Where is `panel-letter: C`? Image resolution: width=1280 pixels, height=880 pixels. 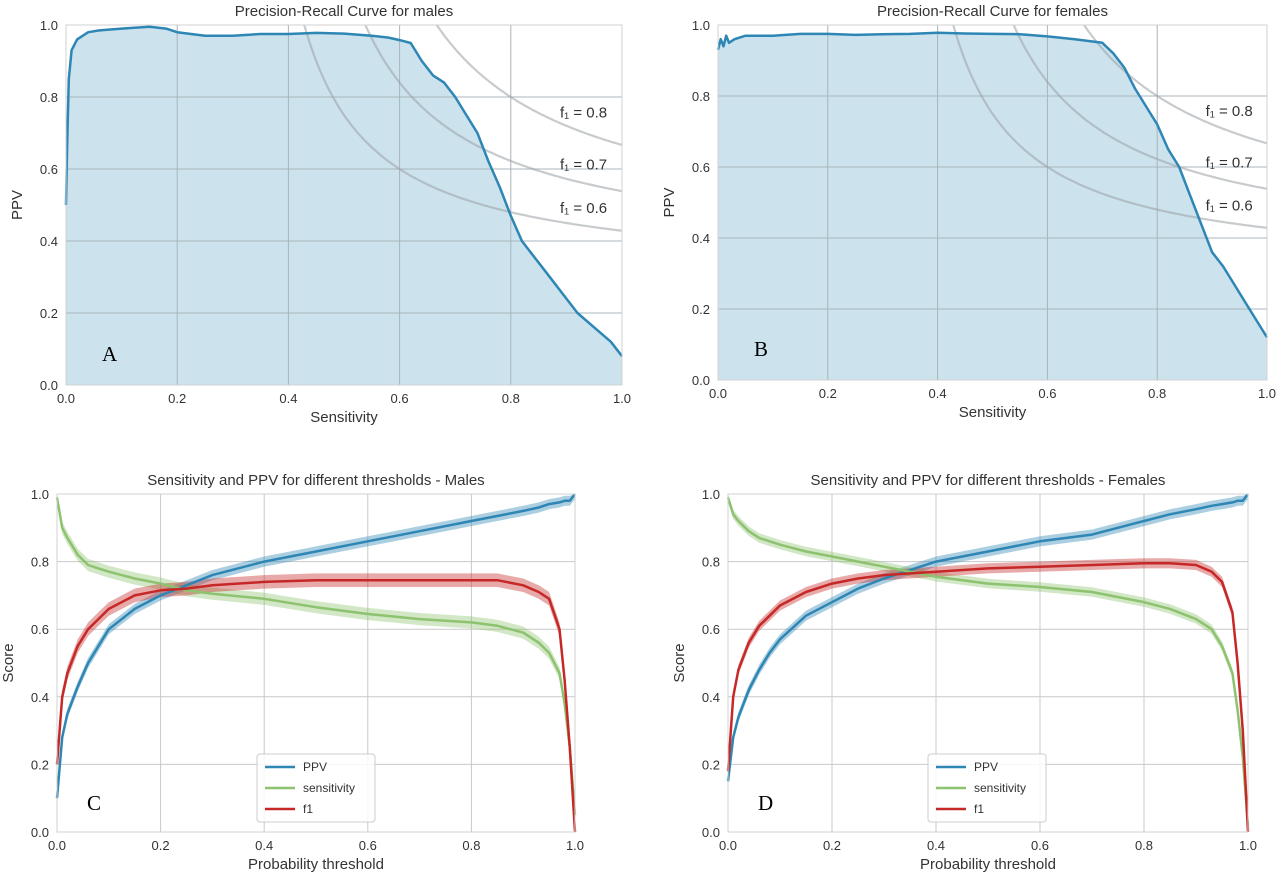
panel-letter: C is located at coordinates (94, 803).